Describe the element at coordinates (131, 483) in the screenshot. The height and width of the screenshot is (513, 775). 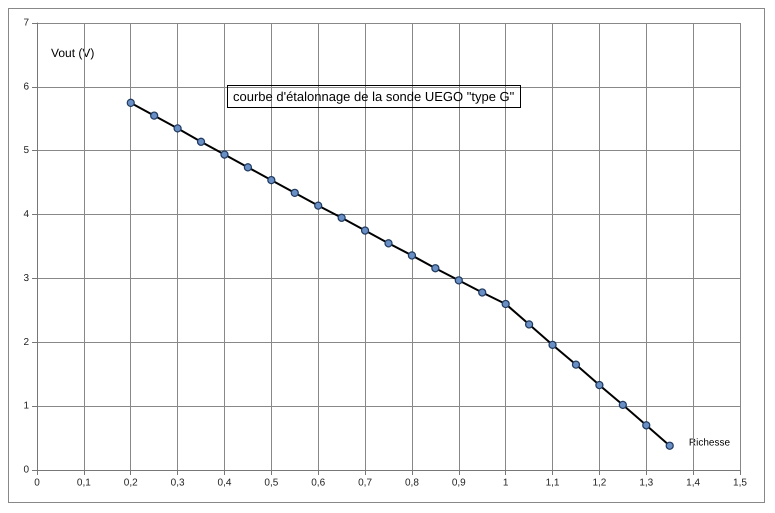
I see `x-tick-label: 0,2` at that location.